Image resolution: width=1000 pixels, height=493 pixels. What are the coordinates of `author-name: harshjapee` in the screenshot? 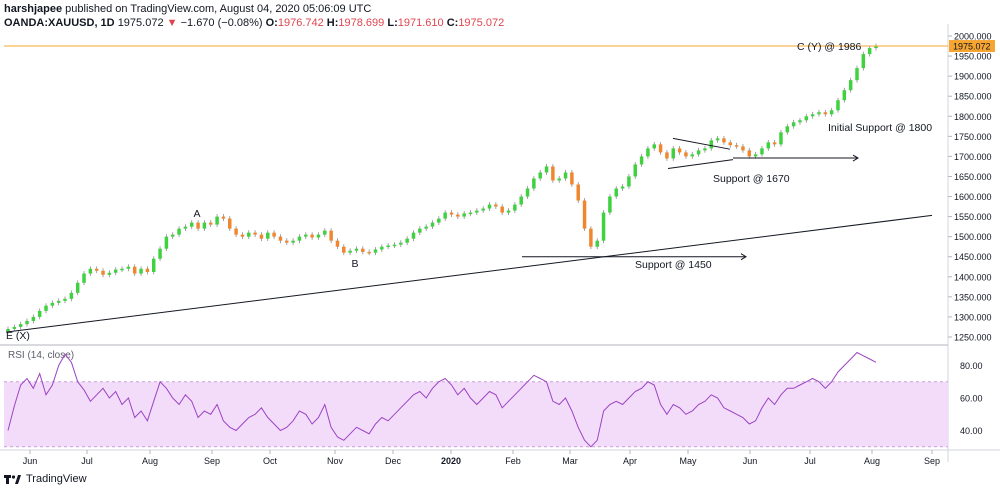 It's located at (33, 9).